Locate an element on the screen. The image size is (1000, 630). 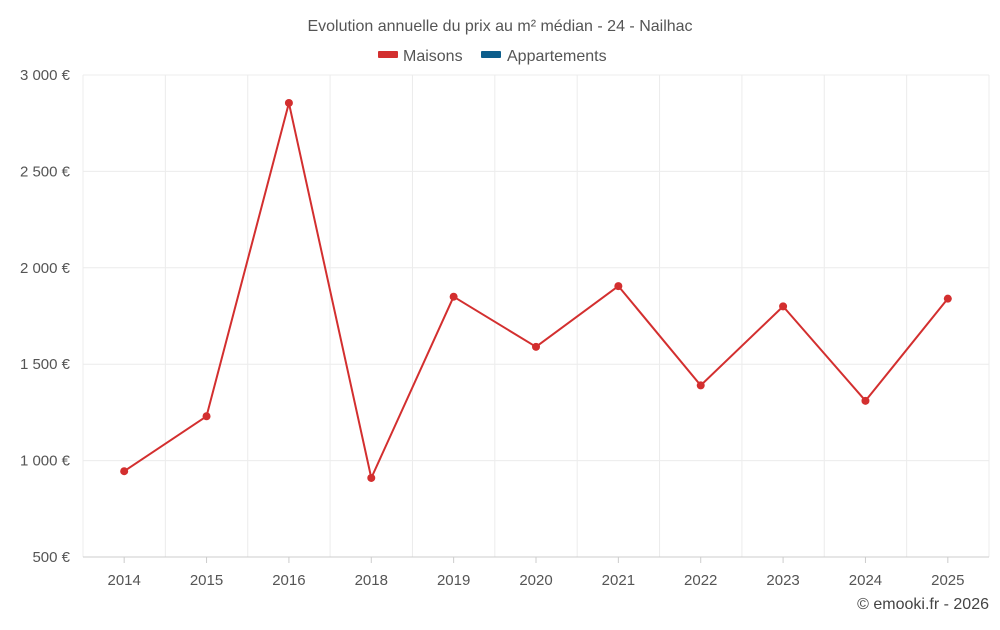
y-tick-label: 1 000 € is located at coordinates (45, 461).